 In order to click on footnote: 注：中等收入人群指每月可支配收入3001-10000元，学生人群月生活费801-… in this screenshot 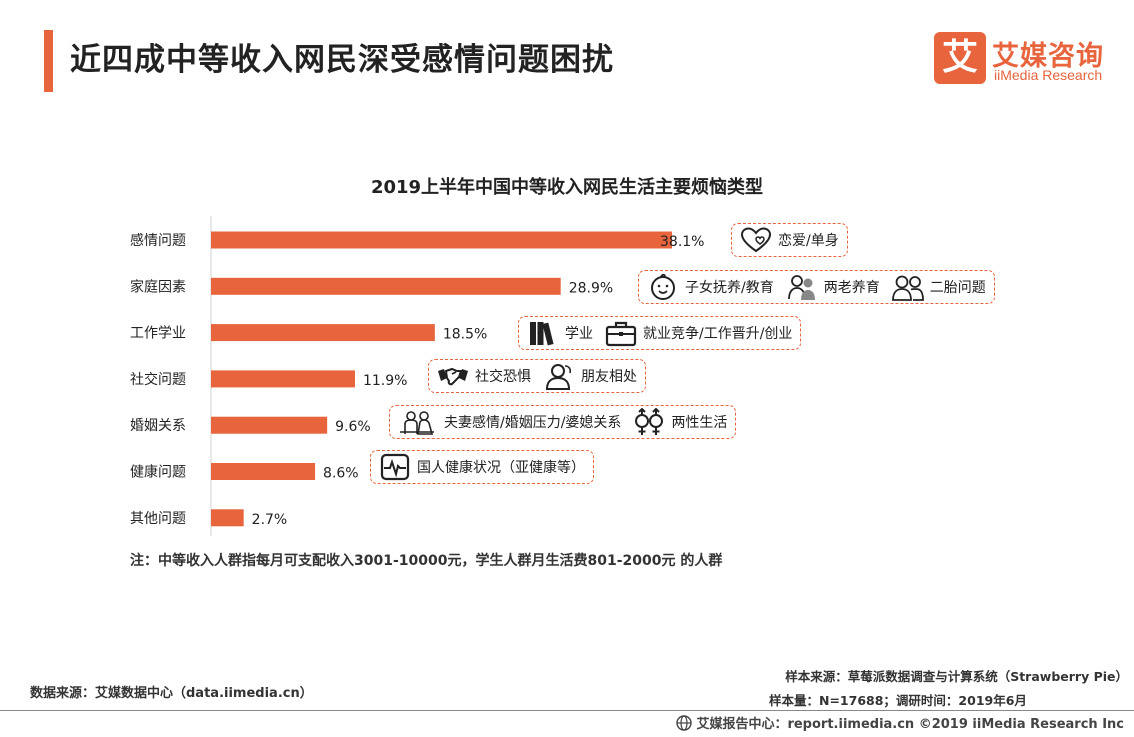, I will do `click(426, 561)`.